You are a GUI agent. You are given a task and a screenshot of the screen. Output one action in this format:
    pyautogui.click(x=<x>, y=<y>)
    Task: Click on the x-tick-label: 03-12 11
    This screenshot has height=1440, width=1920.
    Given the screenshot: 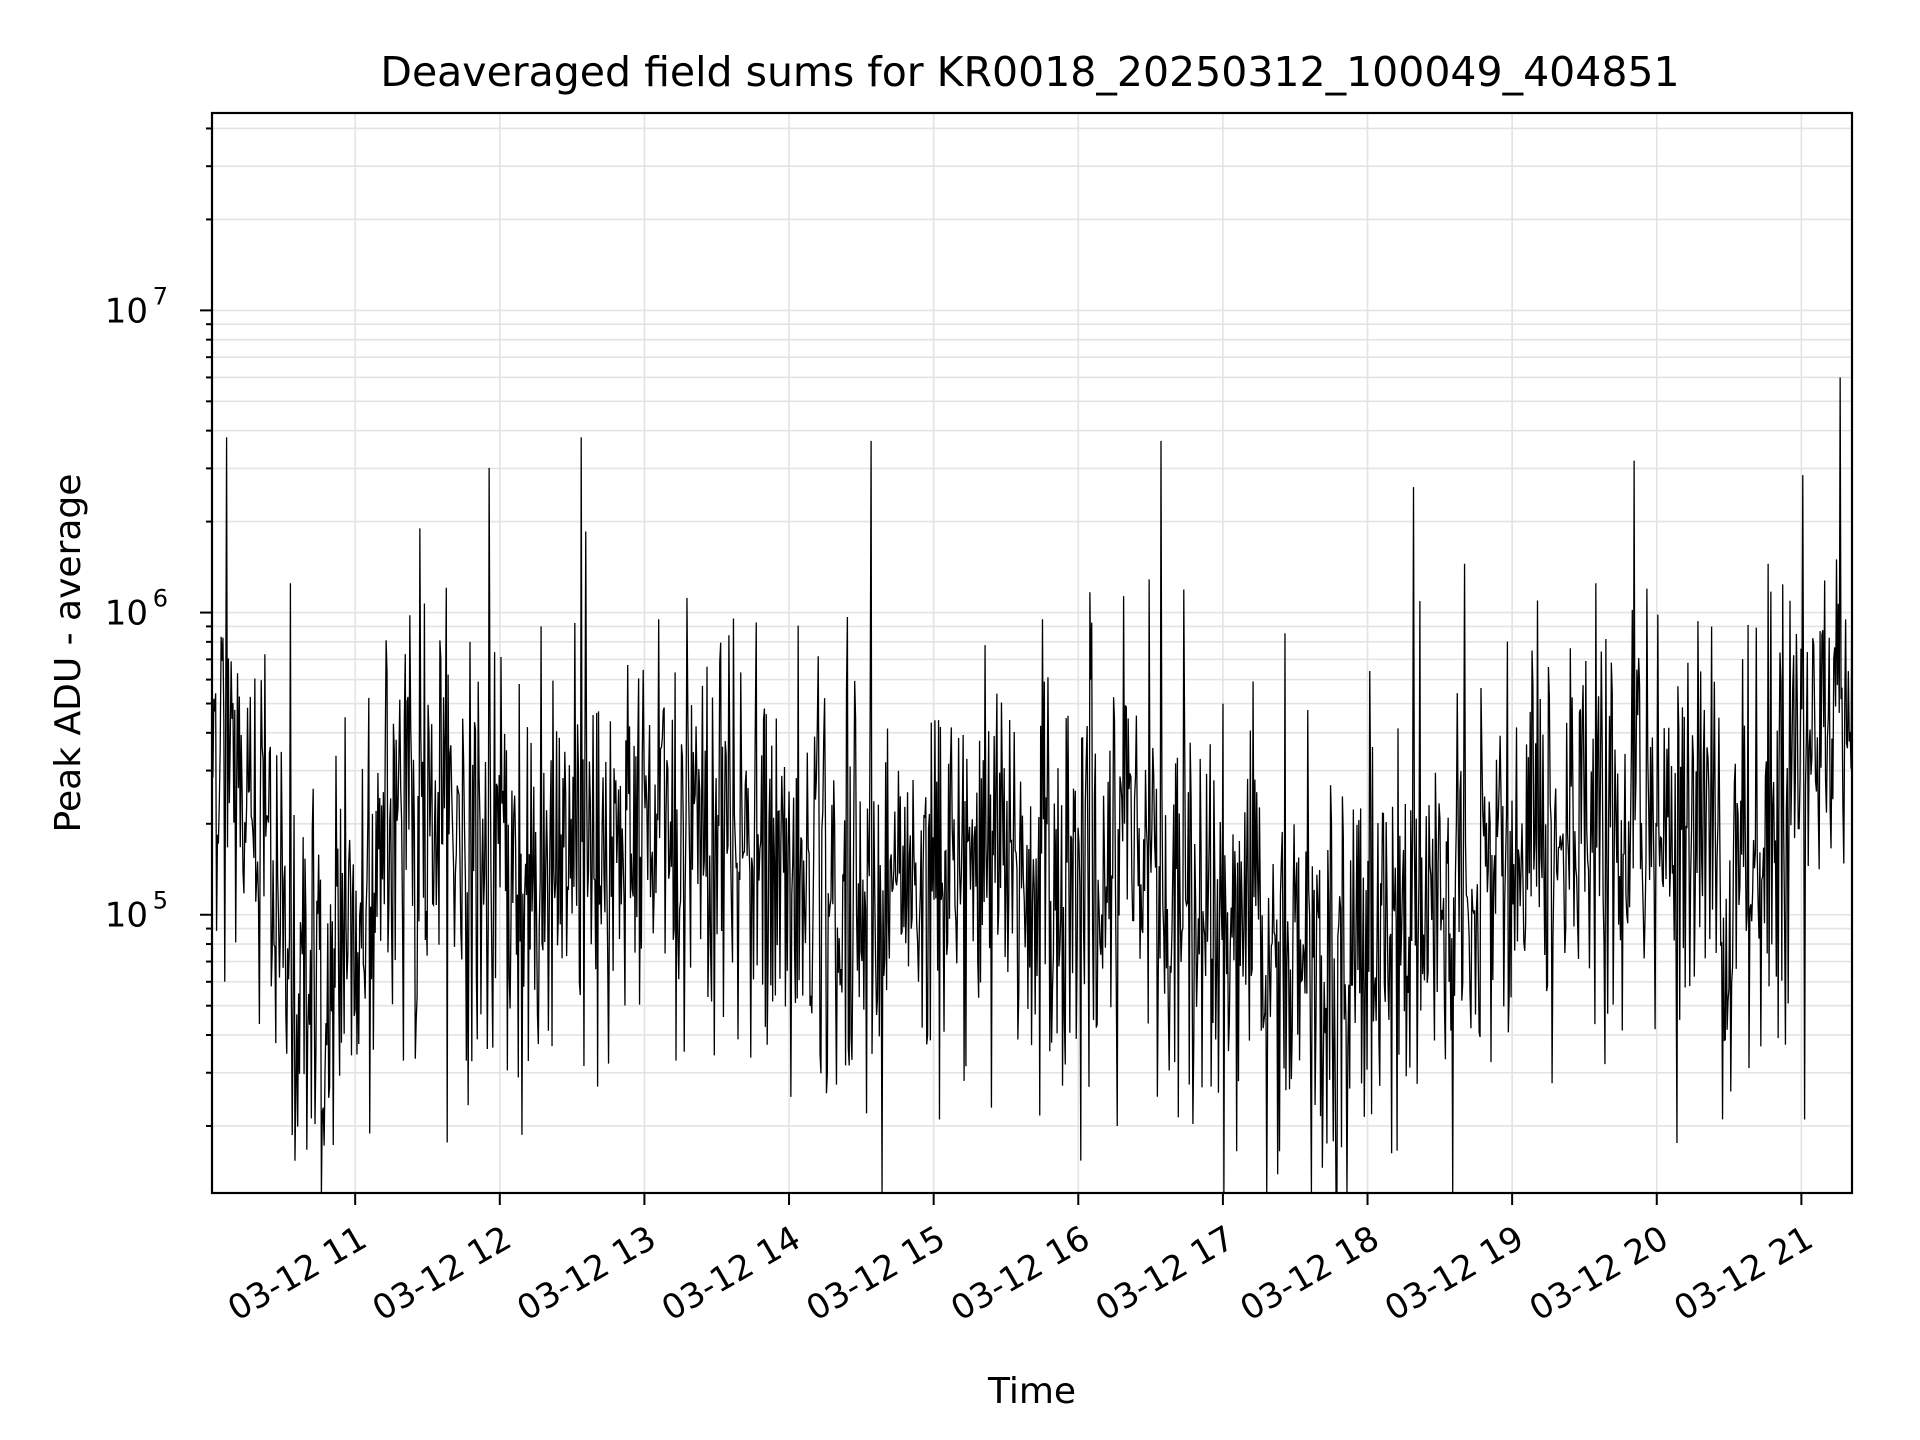 What is the action you would take?
    pyautogui.click(x=297, y=1273)
    